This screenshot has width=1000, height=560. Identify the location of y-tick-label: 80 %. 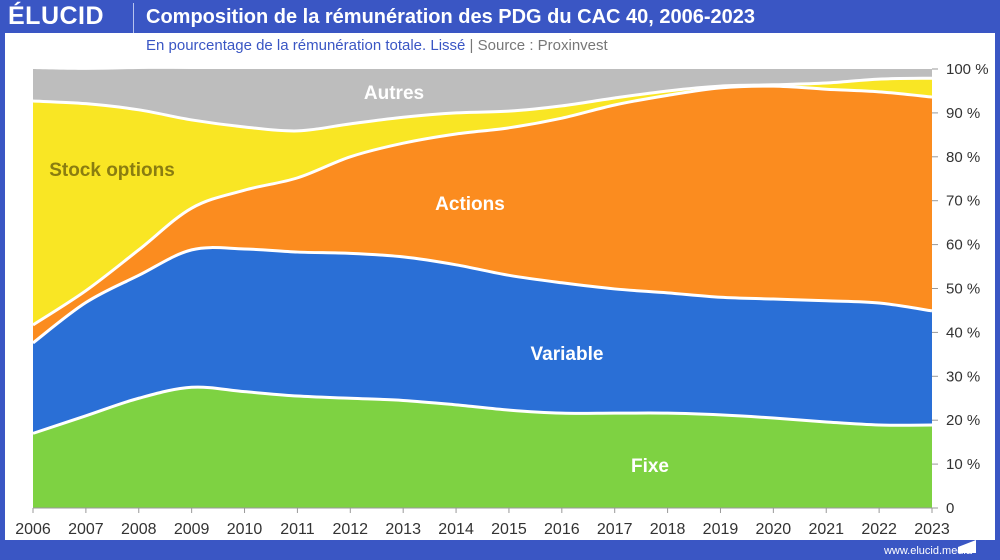
(963, 157).